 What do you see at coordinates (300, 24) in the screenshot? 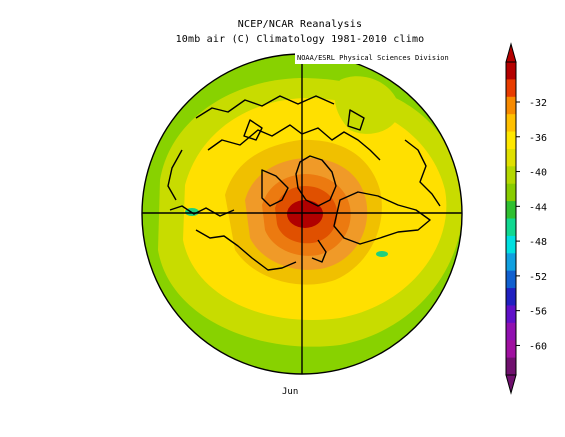
I see `map-title: NCEP/NCAR Reanalysis` at bounding box center [300, 24].